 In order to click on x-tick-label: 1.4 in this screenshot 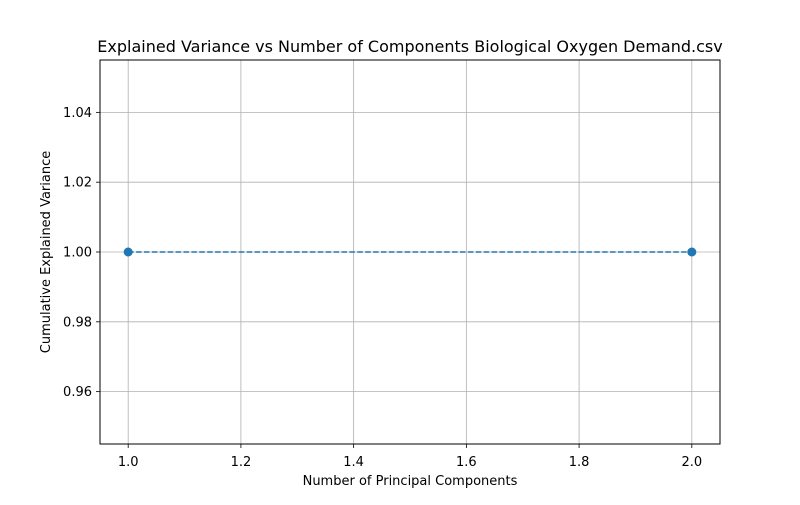, I will do `click(353, 462)`.